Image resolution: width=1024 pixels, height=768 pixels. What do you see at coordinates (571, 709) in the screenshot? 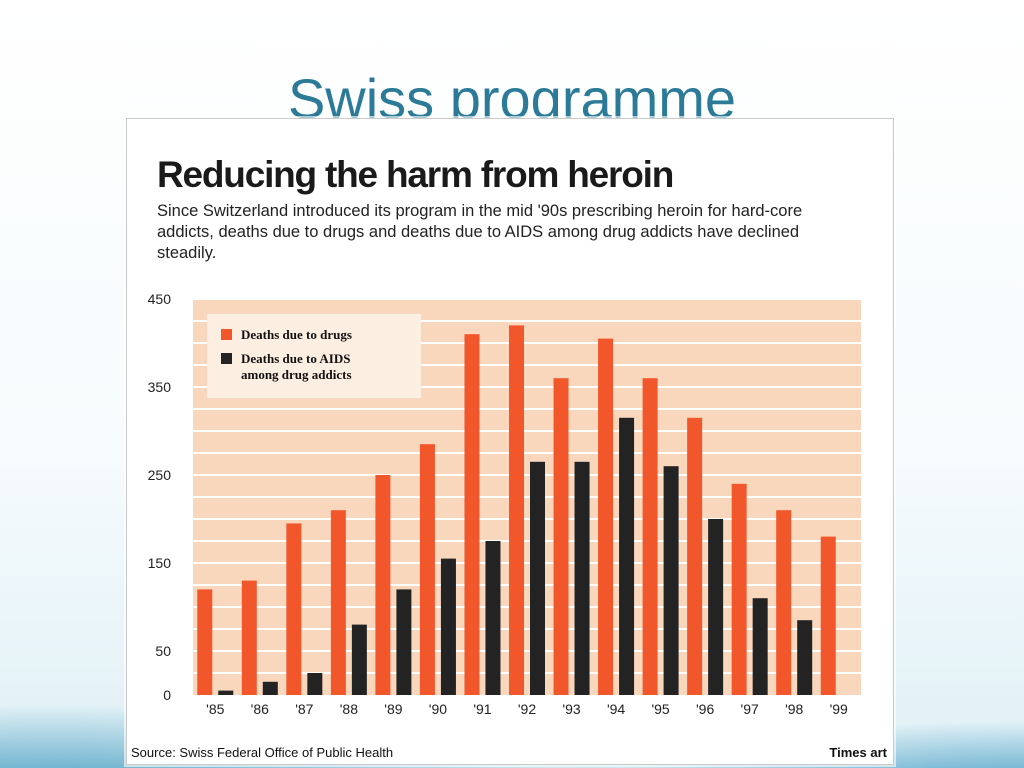
I see `x-tick-label: '93` at bounding box center [571, 709].